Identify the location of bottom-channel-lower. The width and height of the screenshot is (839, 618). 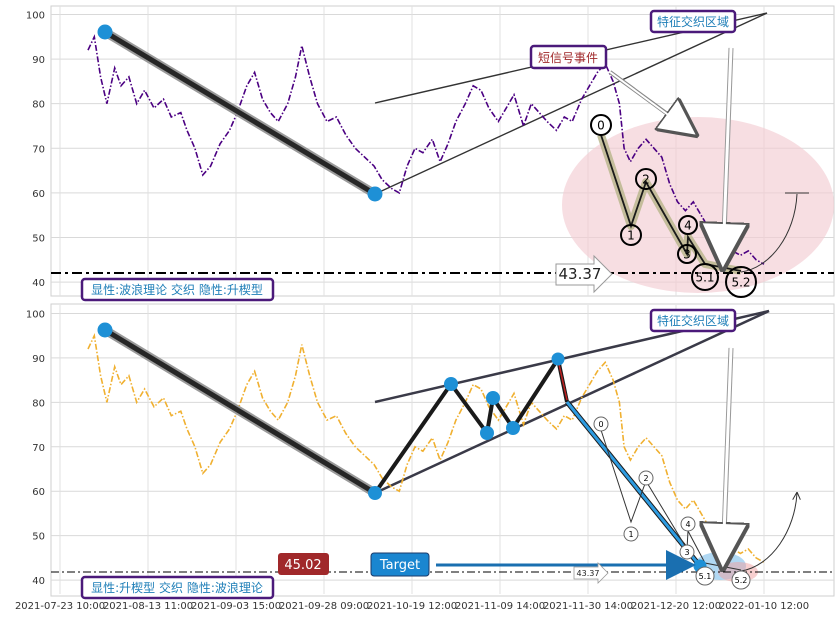
(572, 402).